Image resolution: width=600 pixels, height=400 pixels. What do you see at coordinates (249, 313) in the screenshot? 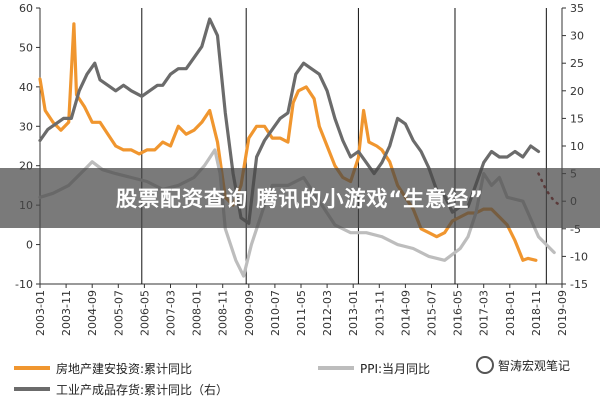
I see `x-tick-label: 2009-09` at bounding box center [249, 313].